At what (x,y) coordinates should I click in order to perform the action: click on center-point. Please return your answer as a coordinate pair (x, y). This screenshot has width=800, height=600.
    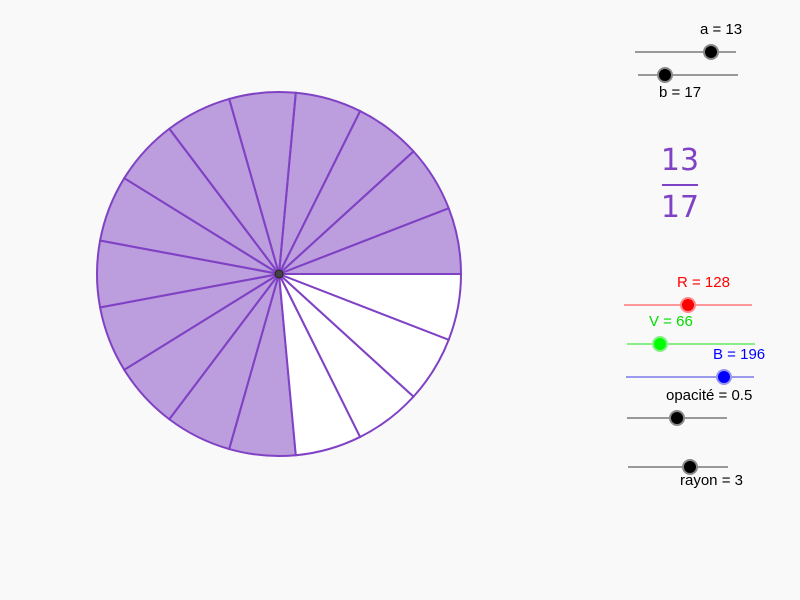
    Looking at the image, I should click on (279, 274).